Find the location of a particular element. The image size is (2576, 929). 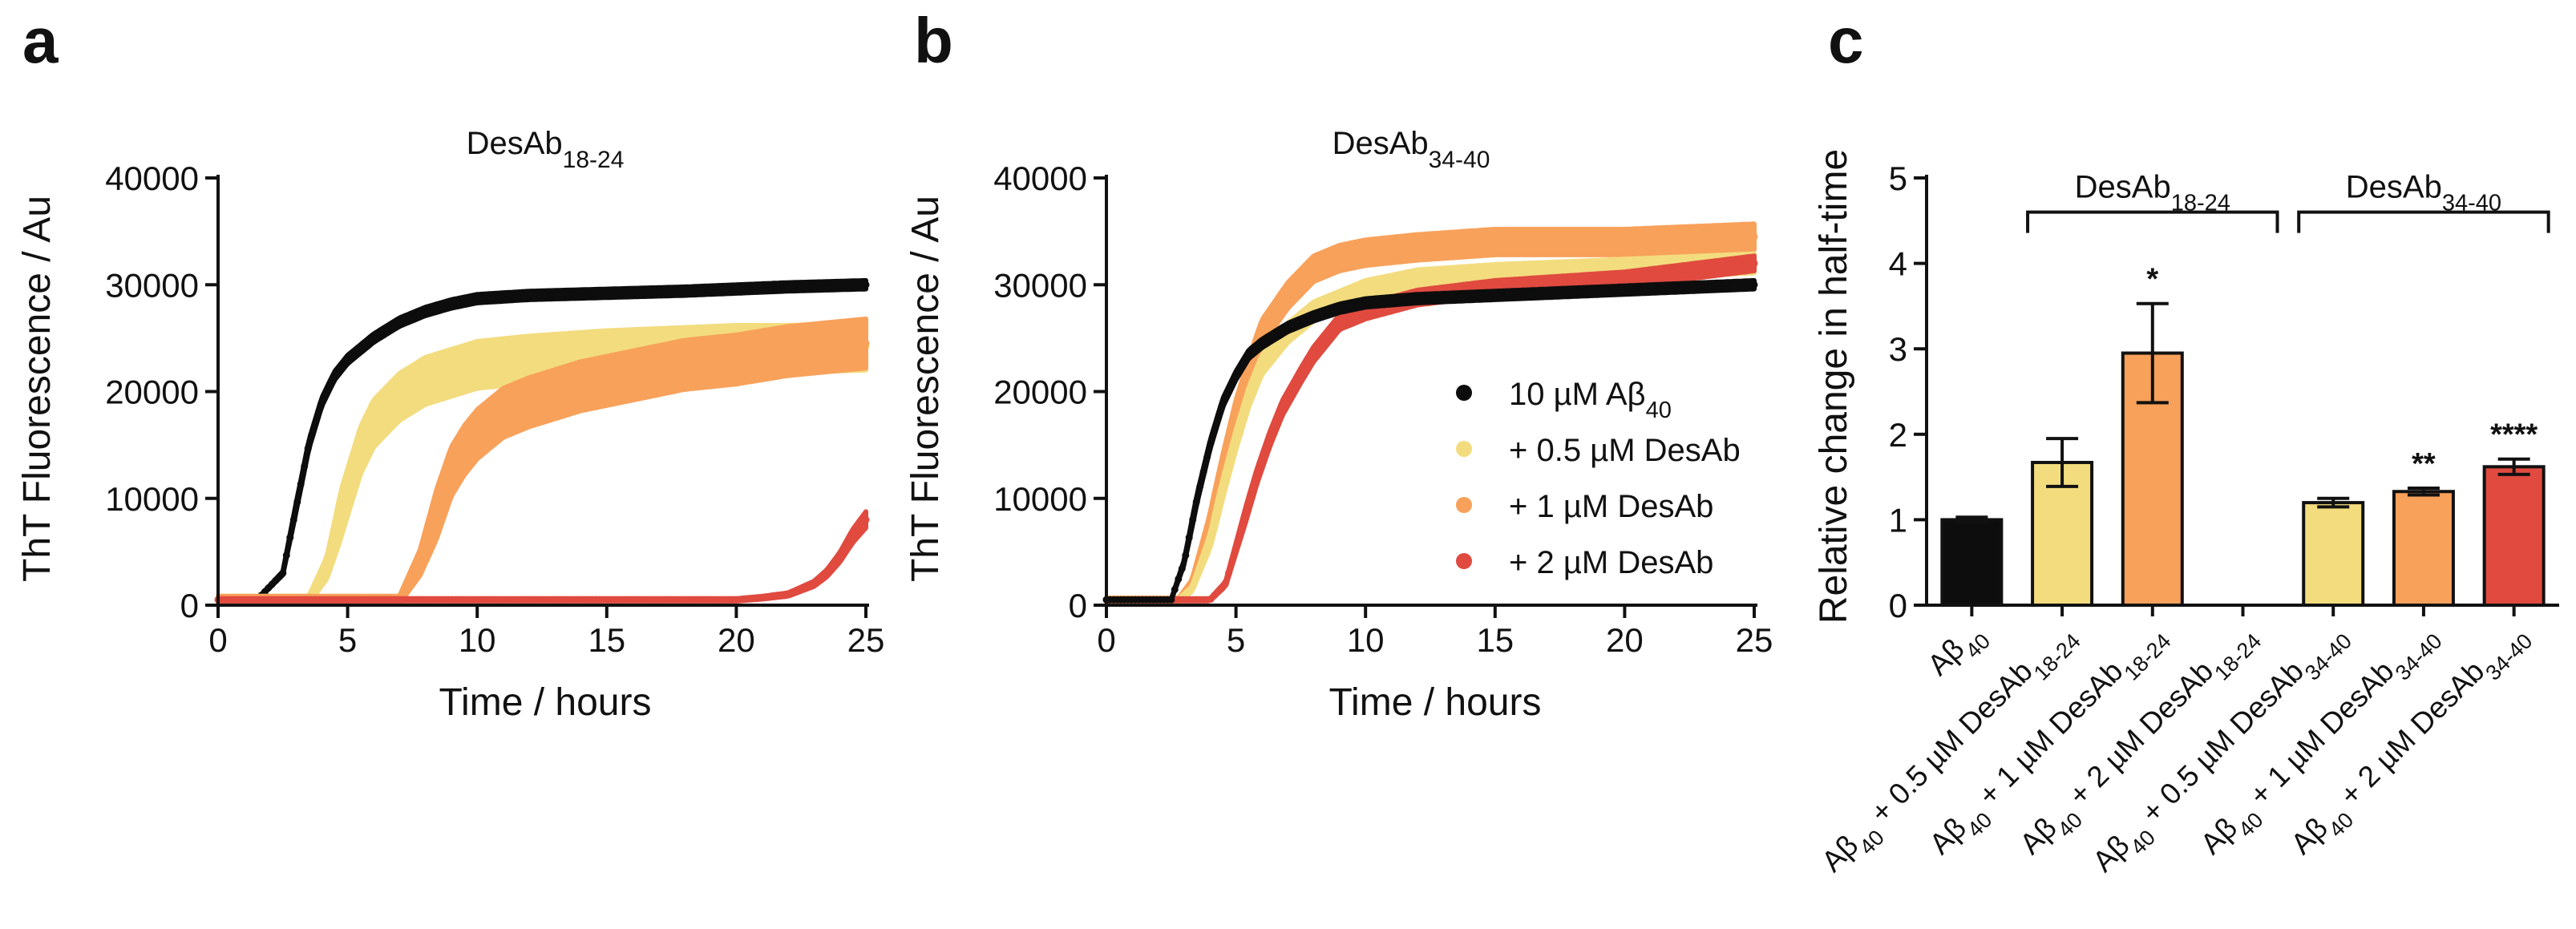

legend-label-abeta: 10 µM Aβ40 is located at coordinates (1590, 400).